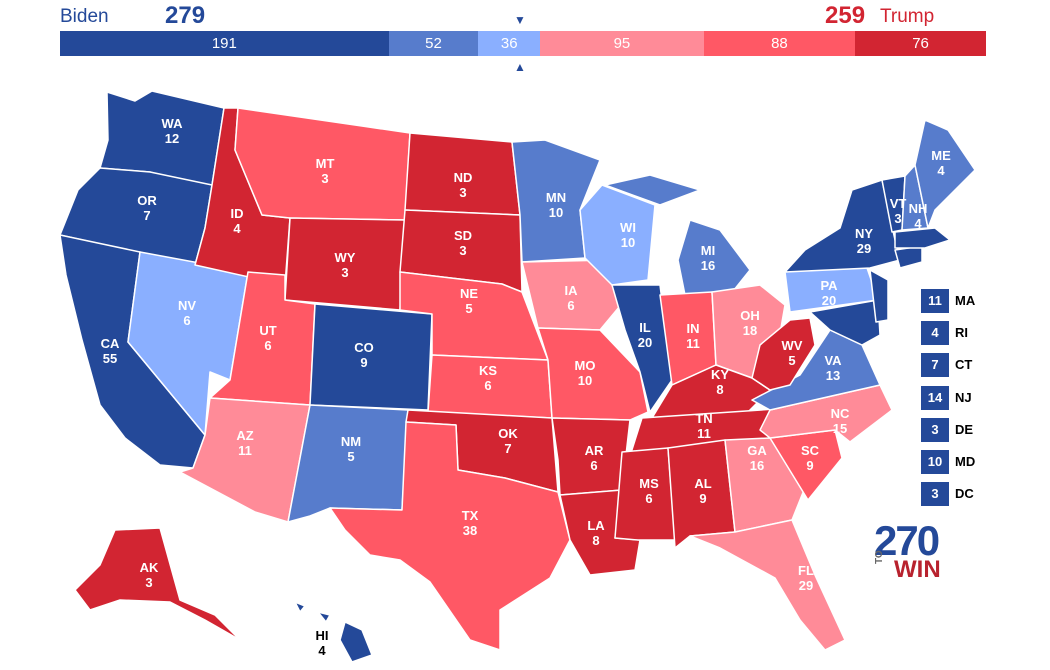 The width and height of the screenshot is (1050, 670). I want to click on state-ev-fl: 29, so click(806, 585).